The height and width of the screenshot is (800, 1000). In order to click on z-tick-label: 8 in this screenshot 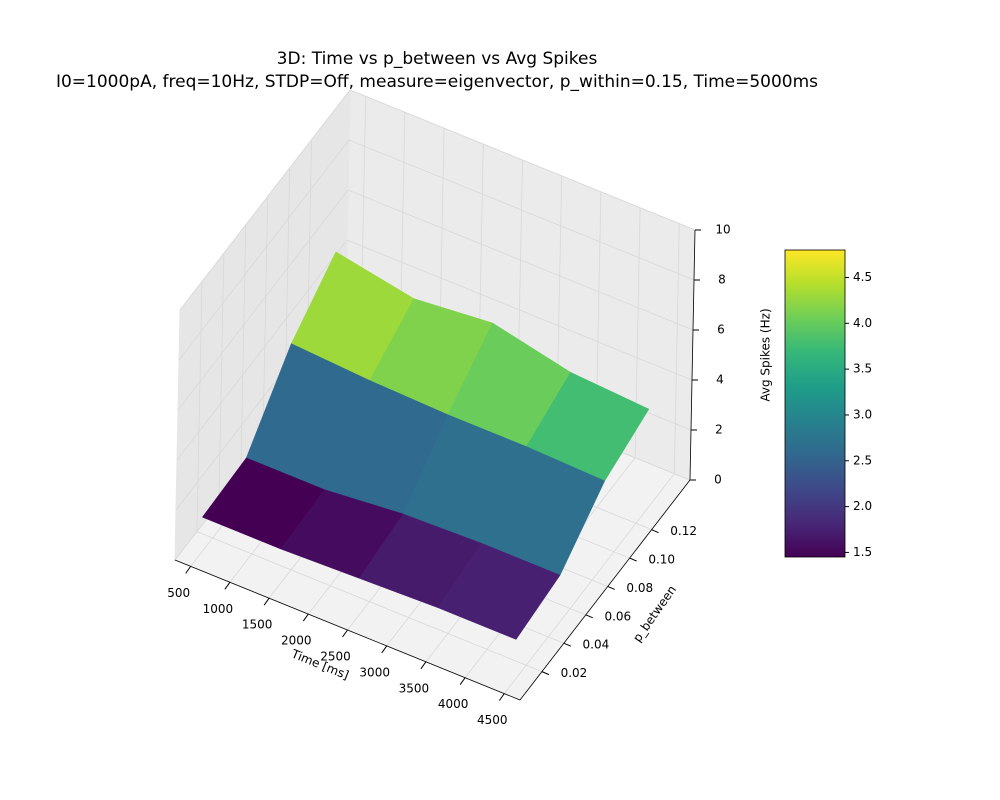, I will do `click(722, 280)`.